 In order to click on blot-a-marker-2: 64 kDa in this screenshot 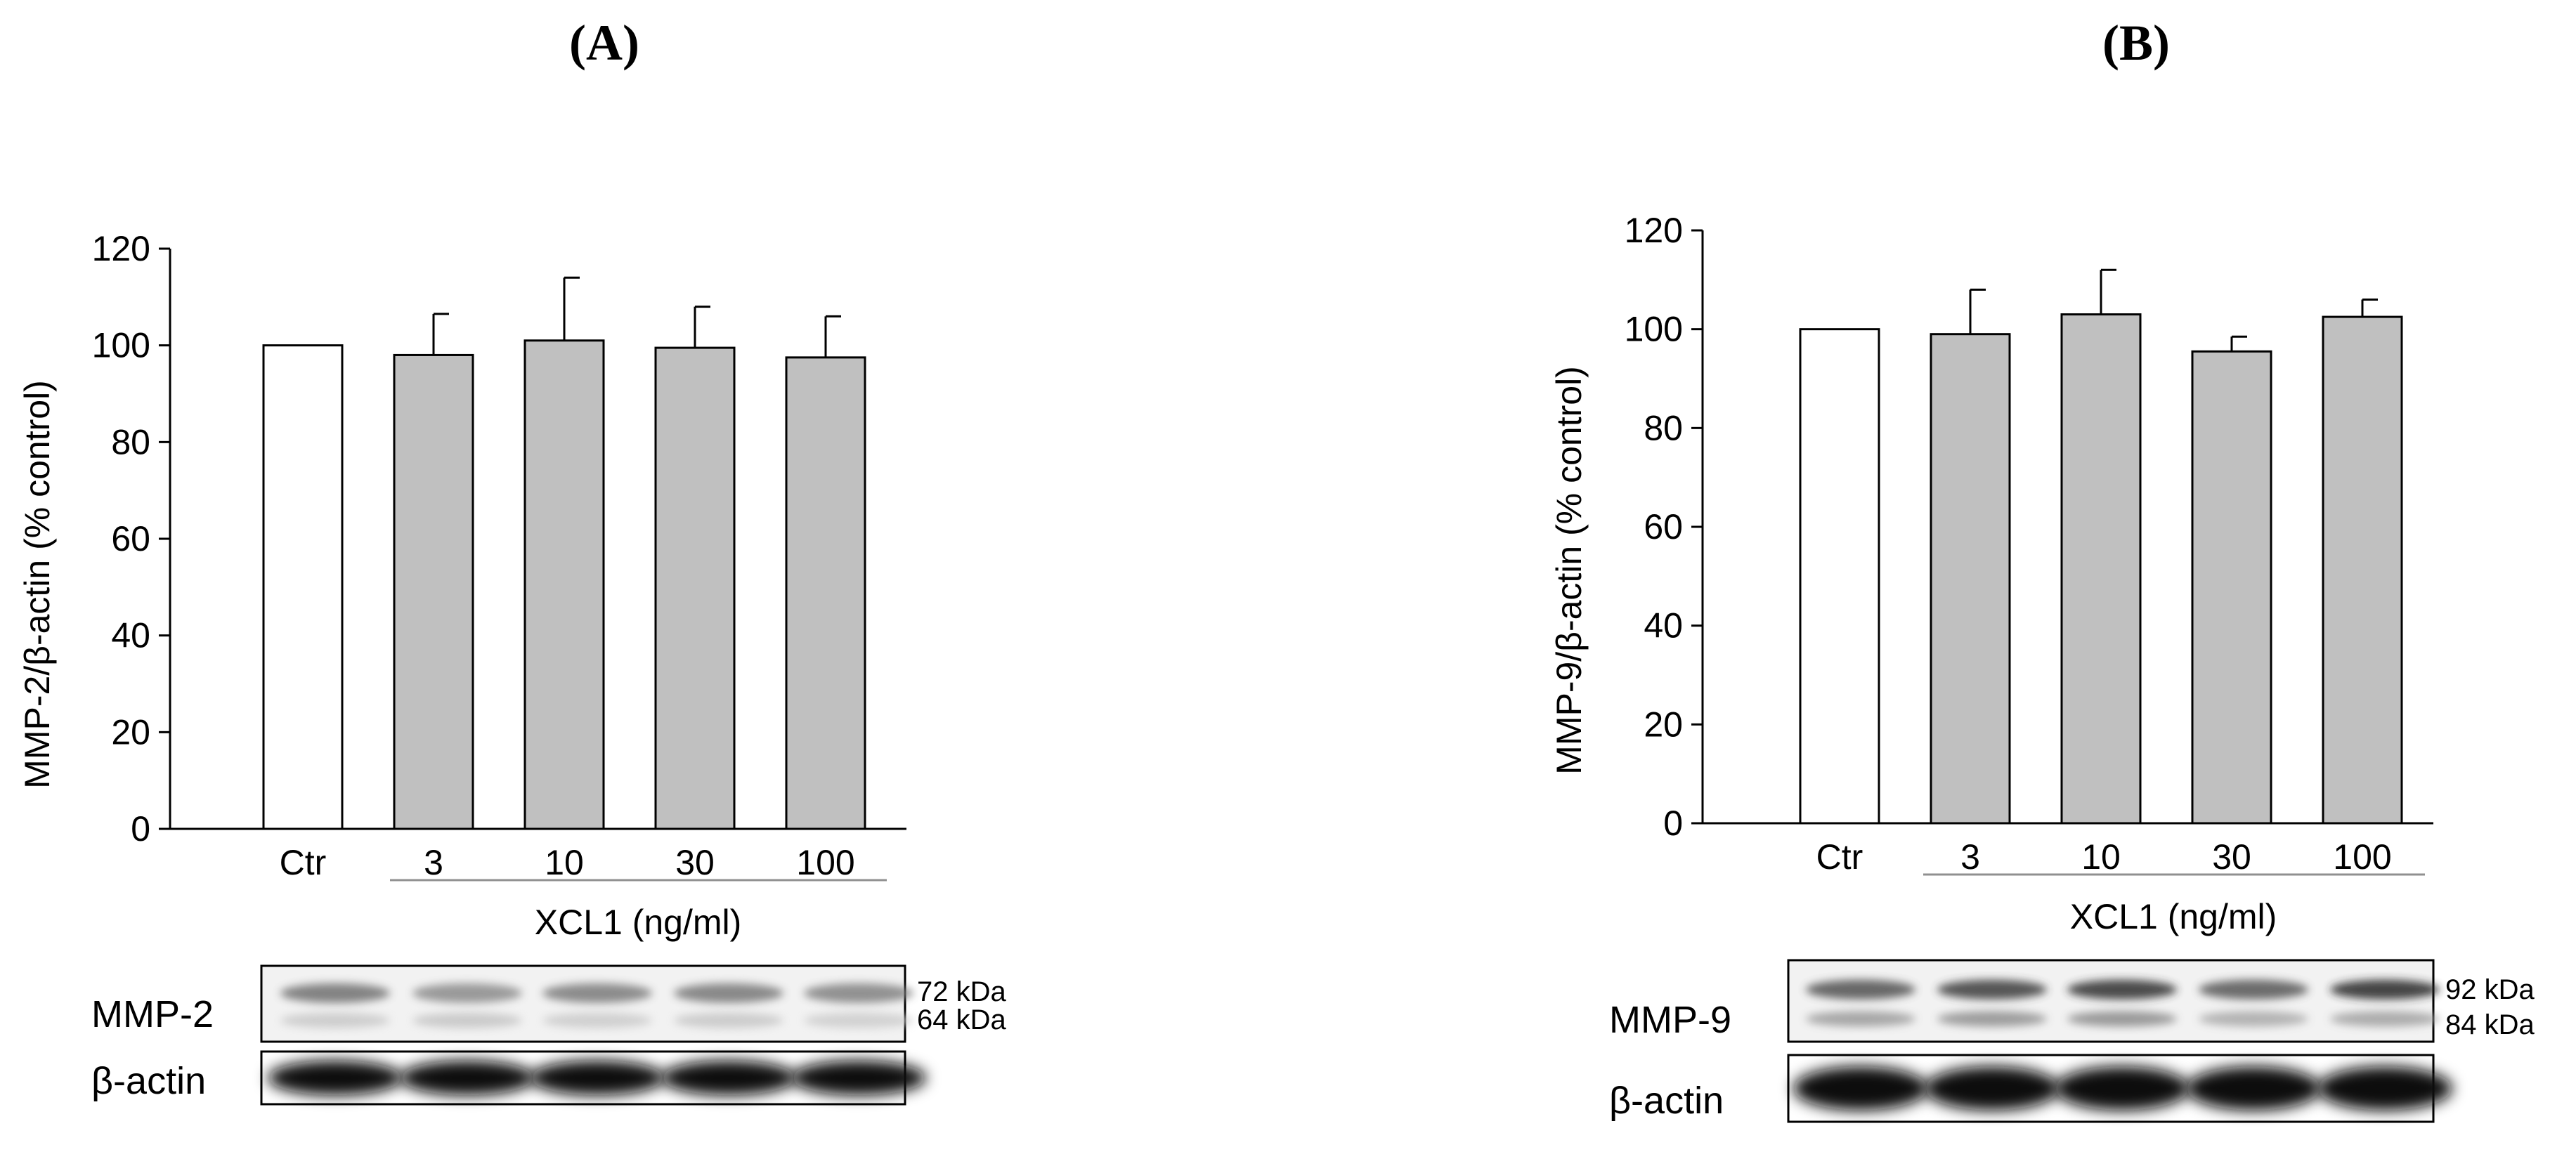, I will do `click(961, 1019)`.